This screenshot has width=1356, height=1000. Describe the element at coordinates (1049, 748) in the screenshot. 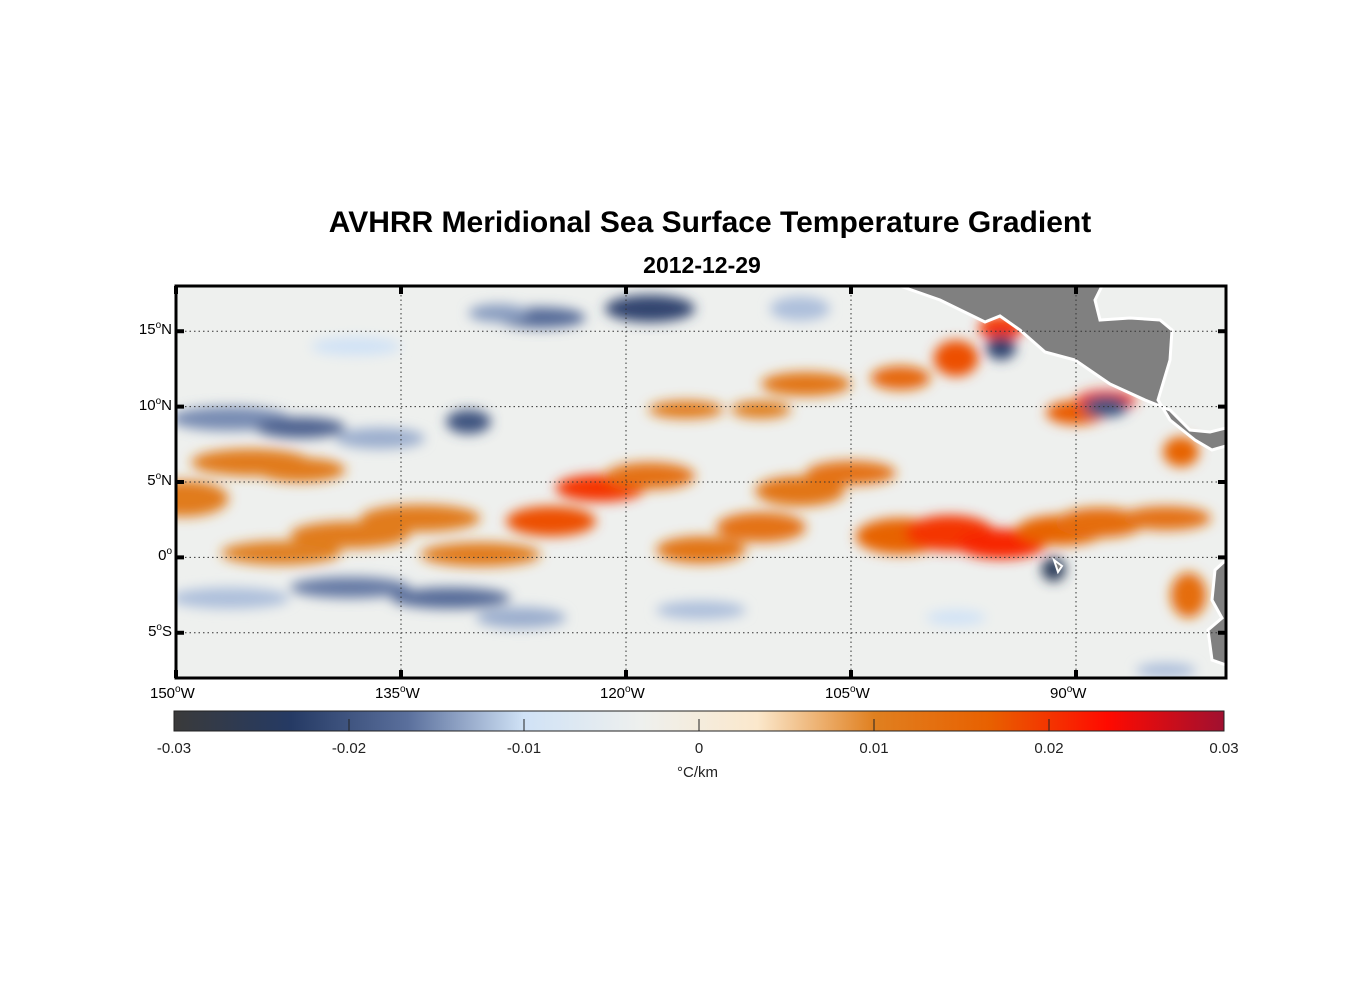

I see `colorbar-tick-label: 0.02` at that location.